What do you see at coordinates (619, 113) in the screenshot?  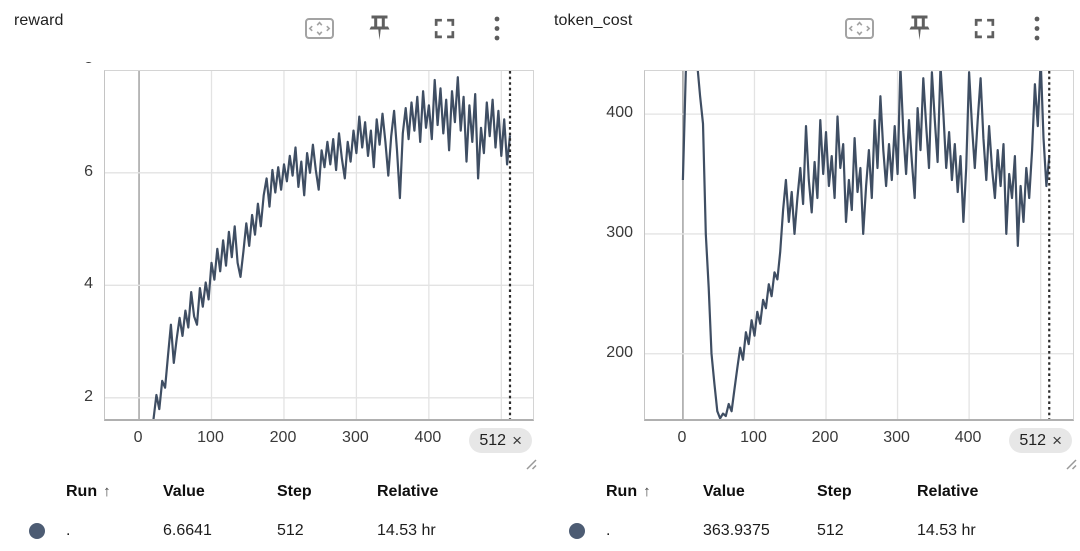 I see `y-tick-label: 400` at bounding box center [619, 113].